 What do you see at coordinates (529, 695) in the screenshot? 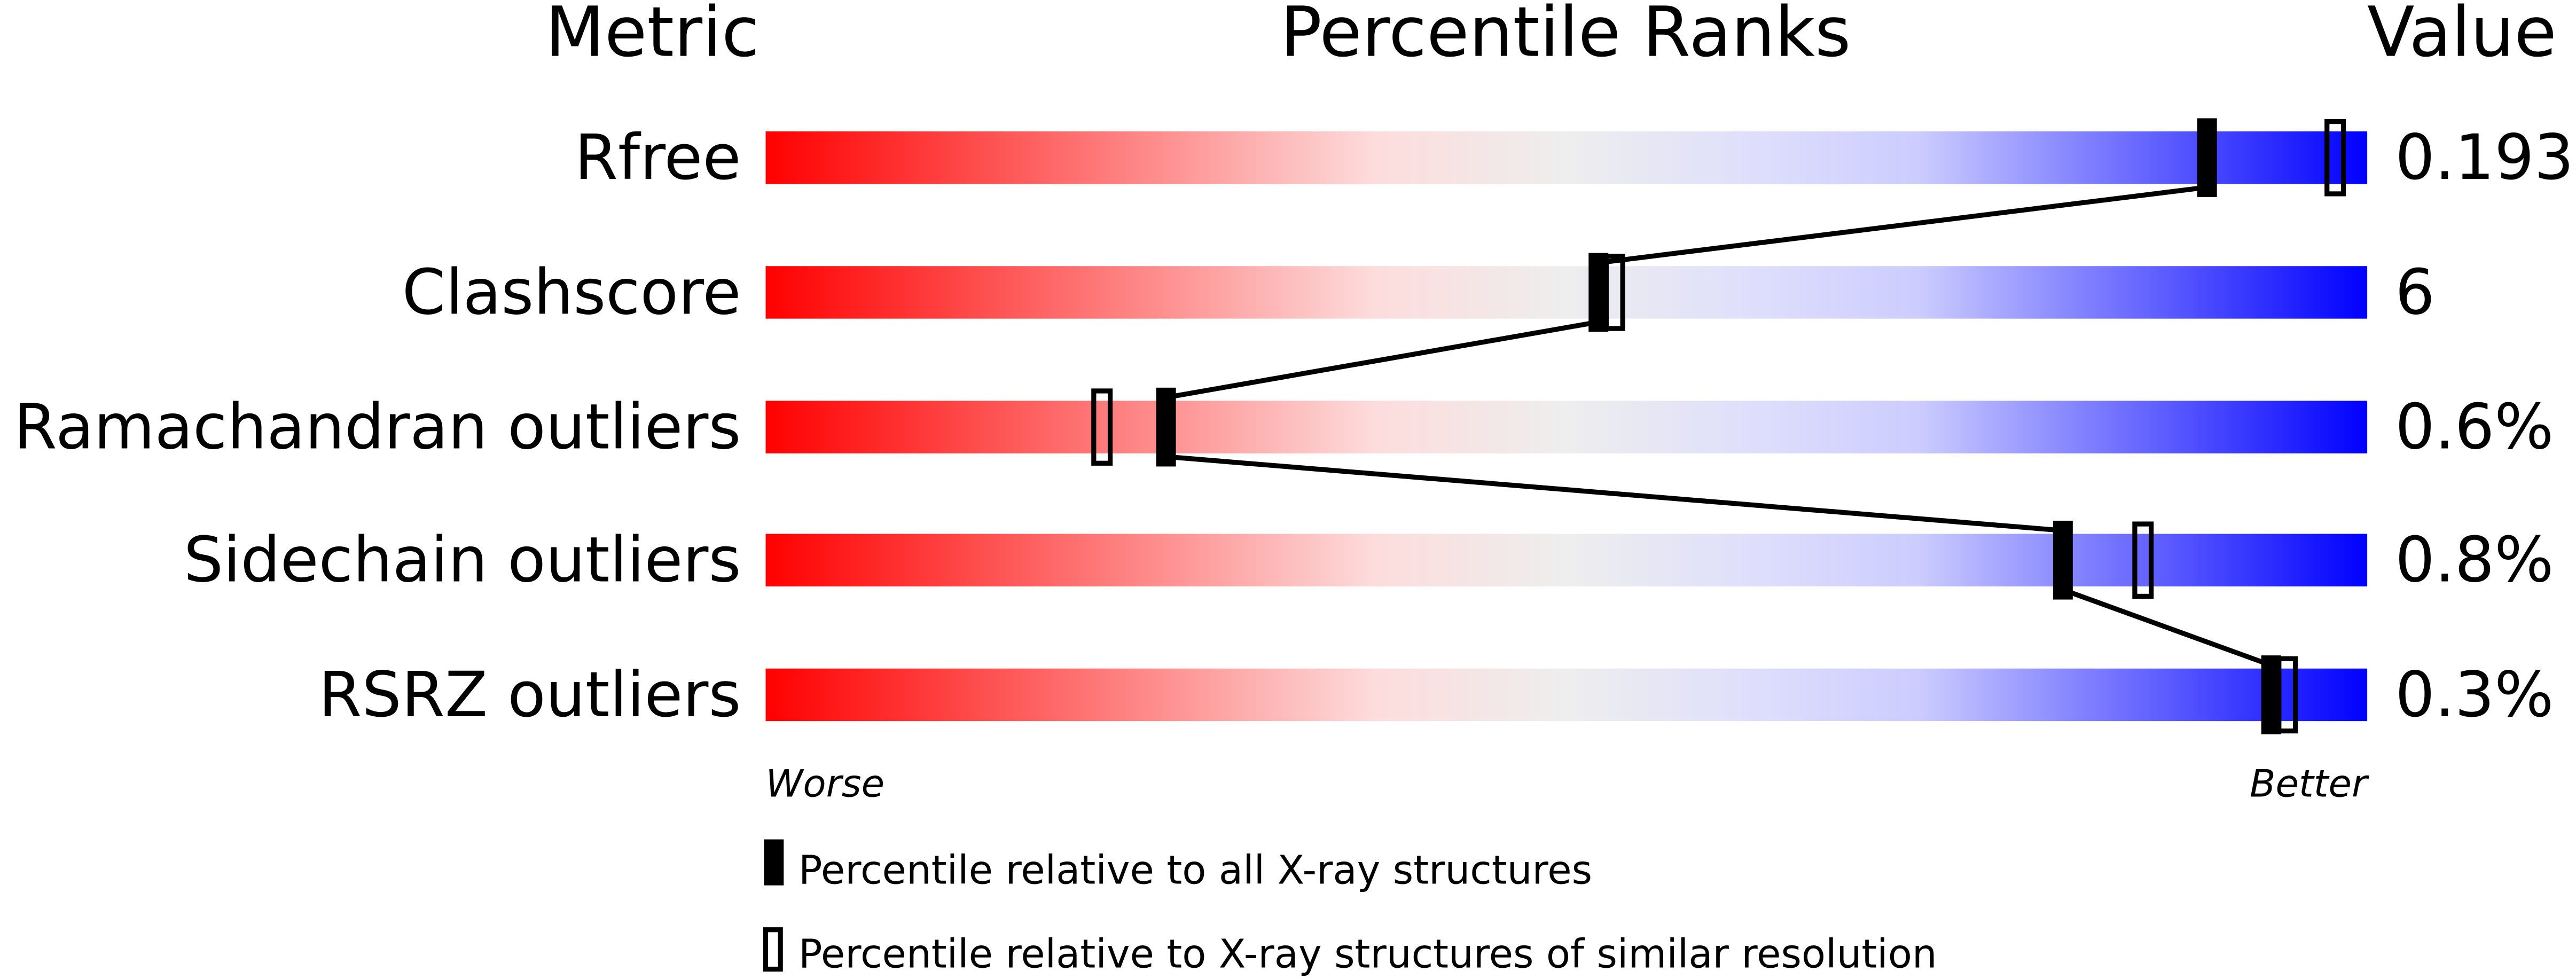
I see `metric-label: RSRZ outliers` at bounding box center [529, 695].